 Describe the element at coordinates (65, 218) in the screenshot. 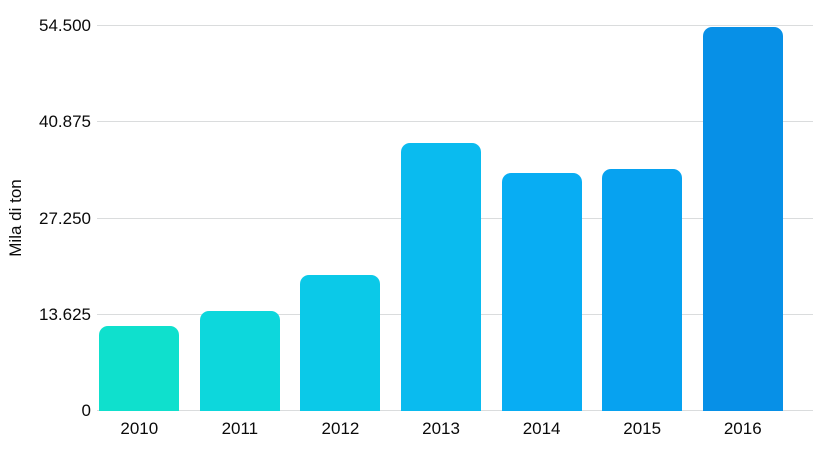

I see `y-tick-label: 27.250` at that location.